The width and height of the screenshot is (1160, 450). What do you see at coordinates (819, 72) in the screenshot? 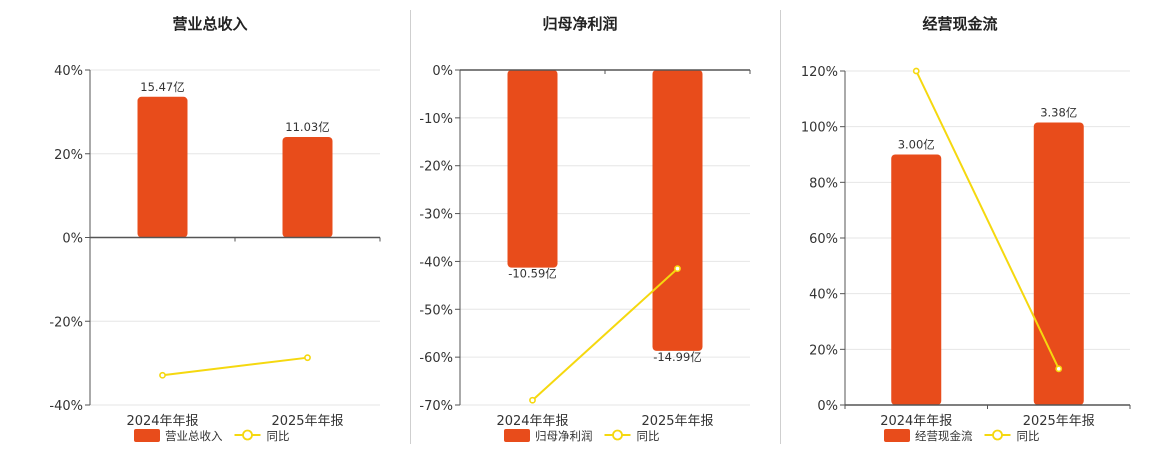
I see `y-tick-label: 120%` at bounding box center [819, 72].